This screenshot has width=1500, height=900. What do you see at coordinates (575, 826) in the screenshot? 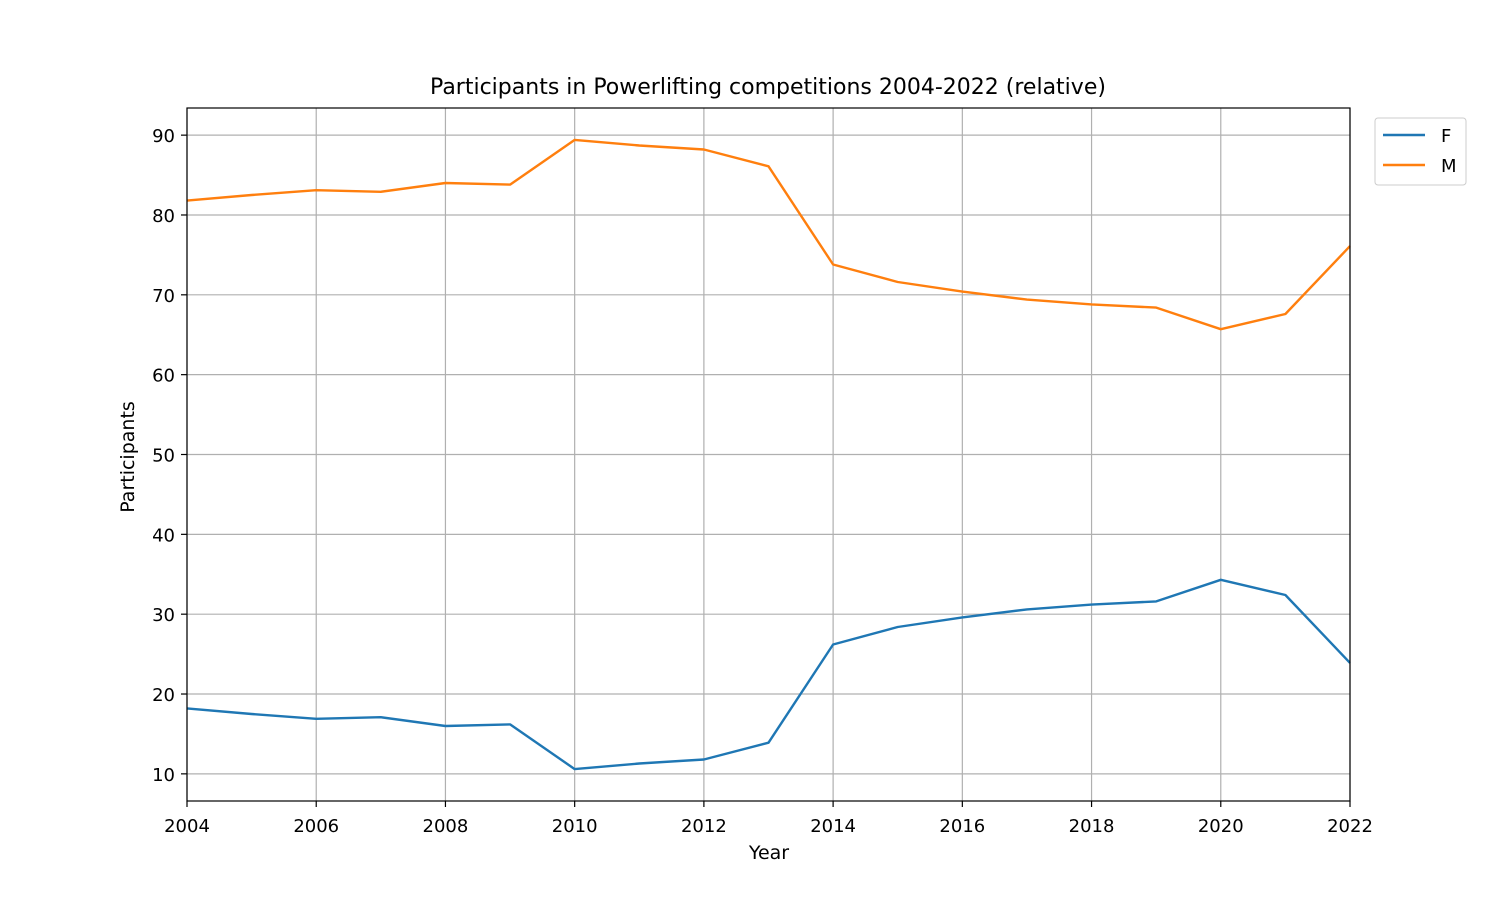
I see `x-tick-label: 2010` at bounding box center [575, 826].